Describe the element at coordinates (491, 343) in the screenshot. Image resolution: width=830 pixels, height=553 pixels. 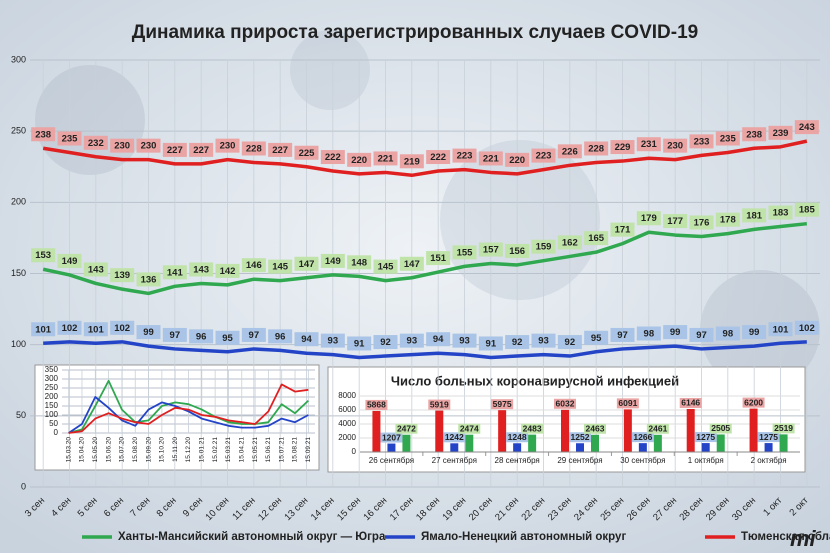
I see `data-label: 91` at that location.